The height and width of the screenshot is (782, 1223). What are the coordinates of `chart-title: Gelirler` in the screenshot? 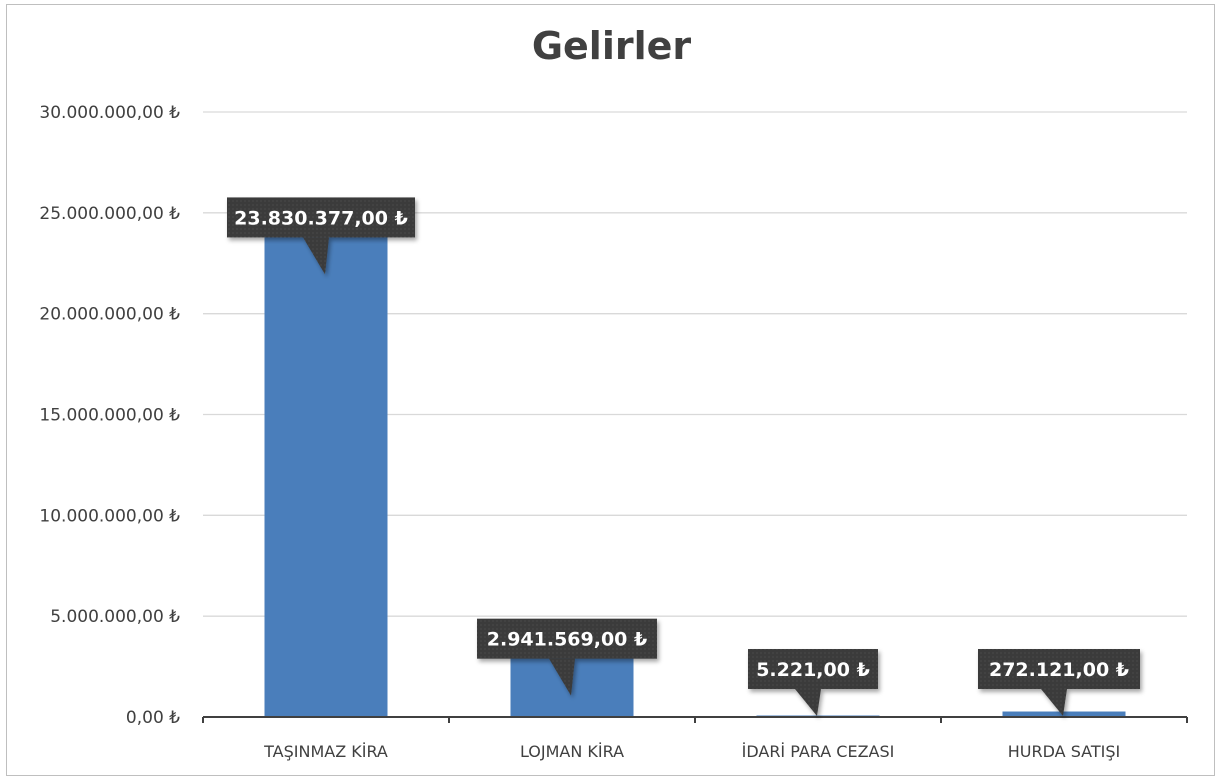 It's located at (611, 46).